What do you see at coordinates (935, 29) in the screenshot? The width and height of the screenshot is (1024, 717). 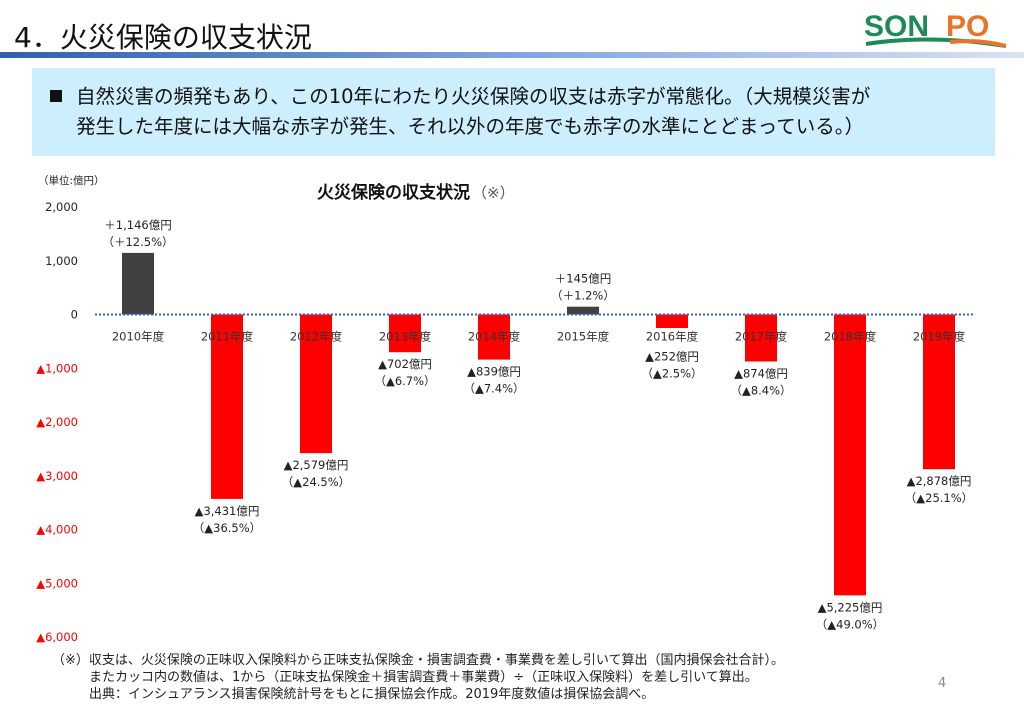 I see `sonpo-logo: SON PO` at bounding box center [935, 29].